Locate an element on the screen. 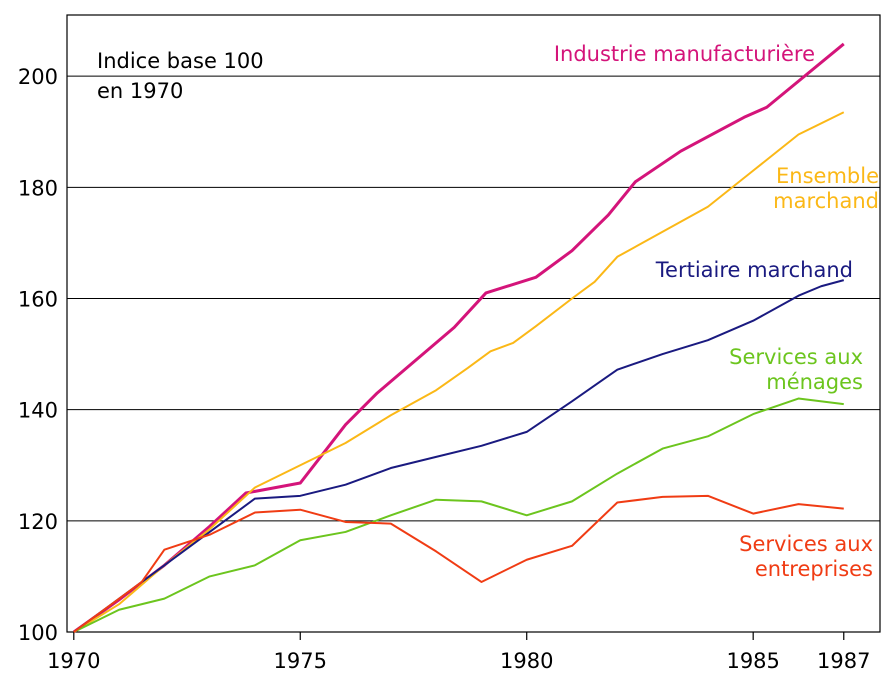  x-tick-label: 1970 is located at coordinates (73, 661).